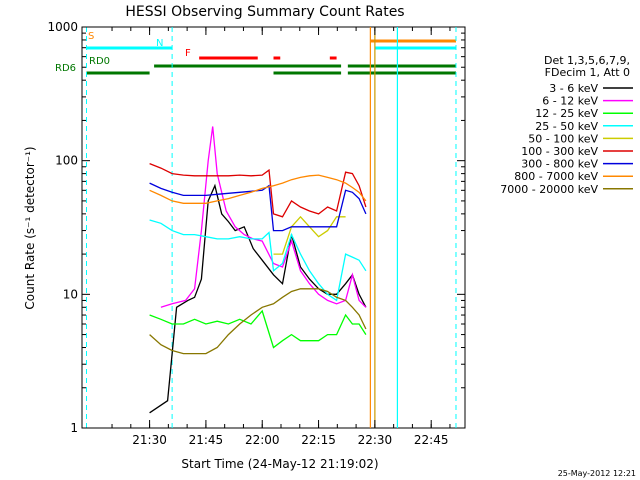 Image resolution: width=640 pixels, height=480 pixels. I want to click on chart-title: HESSI Observing Summary Count Rates, so click(264, 12).